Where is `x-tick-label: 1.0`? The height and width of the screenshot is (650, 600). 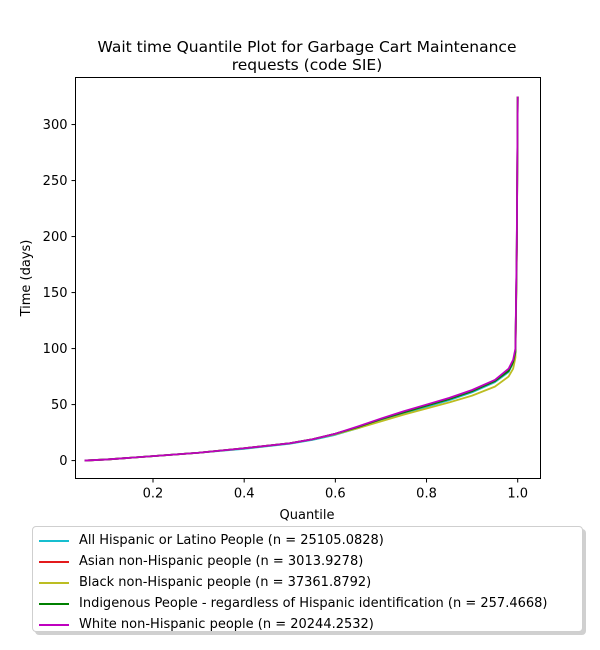 x-tick-label: 1.0 is located at coordinates (517, 494).